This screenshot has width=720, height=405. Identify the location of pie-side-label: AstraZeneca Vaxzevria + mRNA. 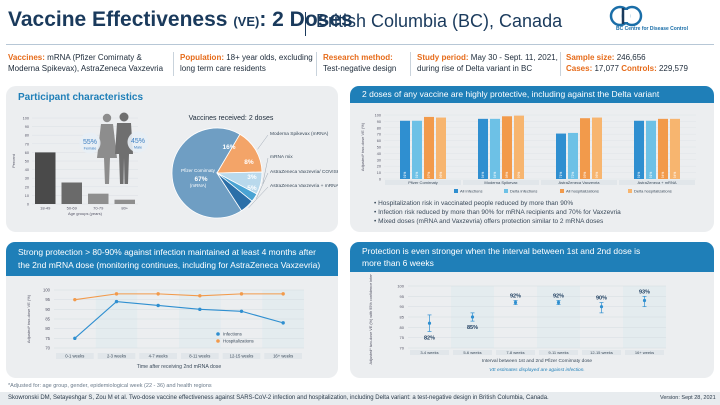
(304, 186).